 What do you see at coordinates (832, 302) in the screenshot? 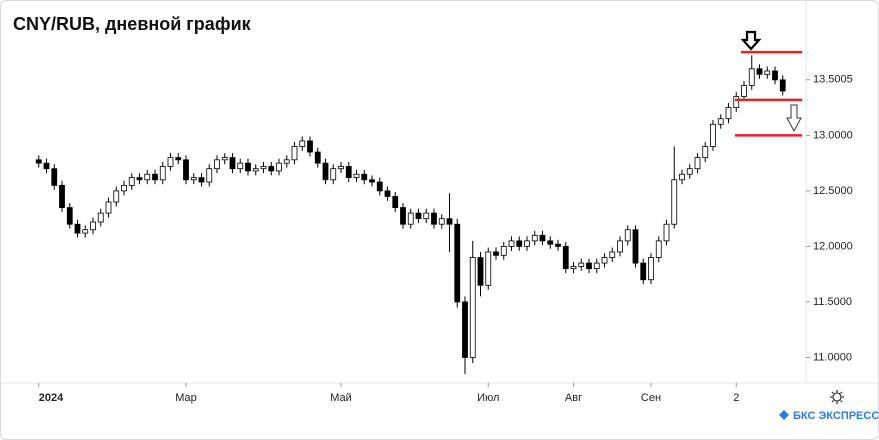
I see `y-tick-label: 11.5000` at bounding box center [832, 302].